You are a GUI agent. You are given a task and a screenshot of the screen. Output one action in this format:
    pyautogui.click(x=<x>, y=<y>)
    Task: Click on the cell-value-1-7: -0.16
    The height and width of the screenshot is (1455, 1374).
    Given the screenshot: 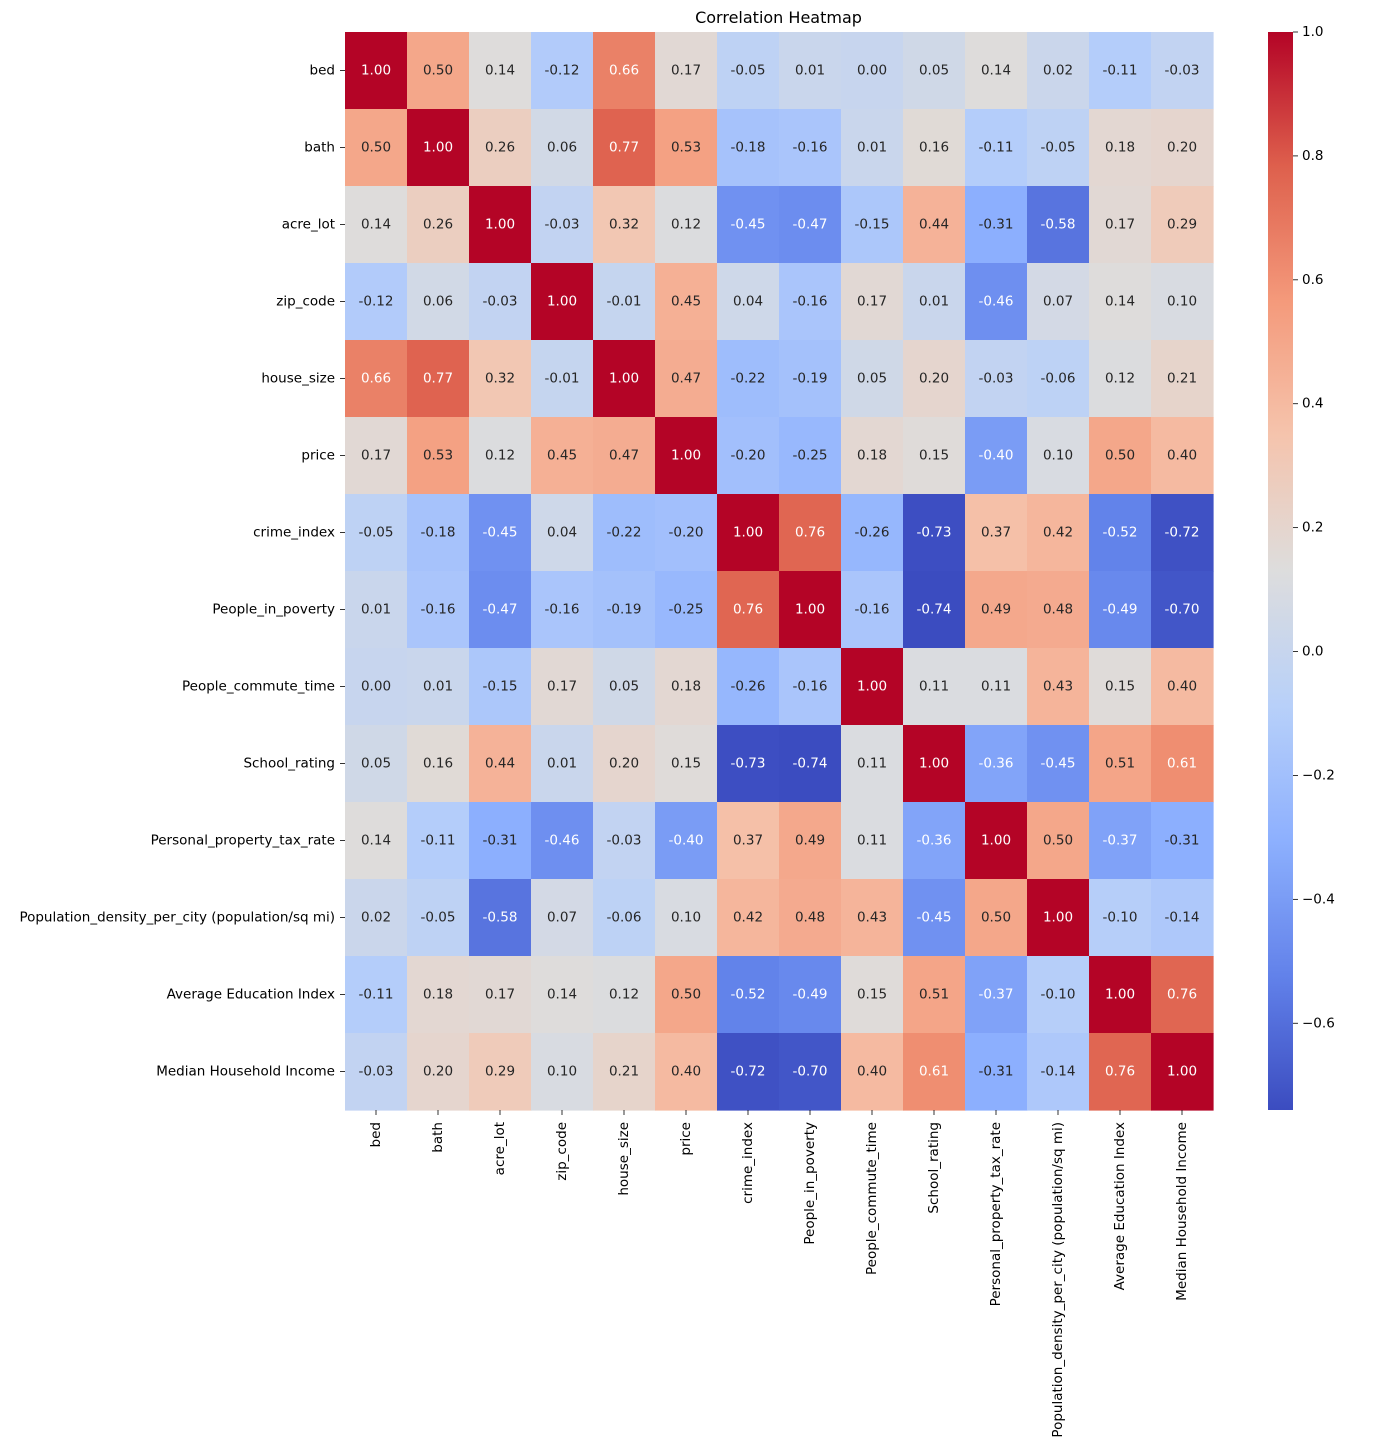 What is the action you would take?
    pyautogui.click(x=810, y=148)
    